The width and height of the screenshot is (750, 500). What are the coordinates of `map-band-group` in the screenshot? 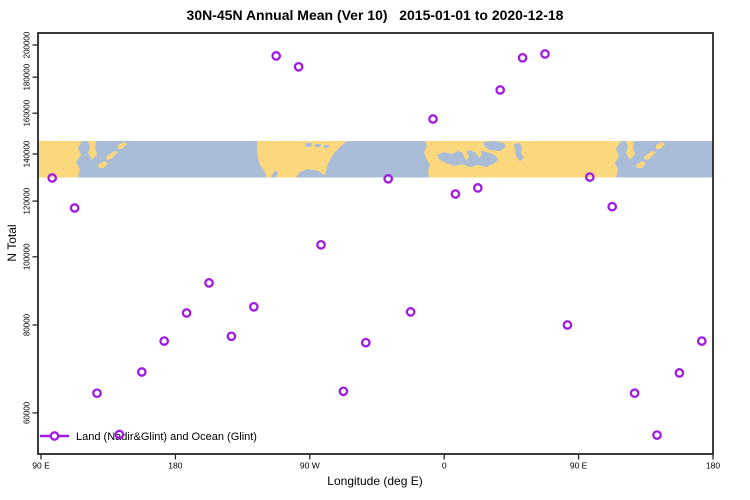 It's located at (375, 159).